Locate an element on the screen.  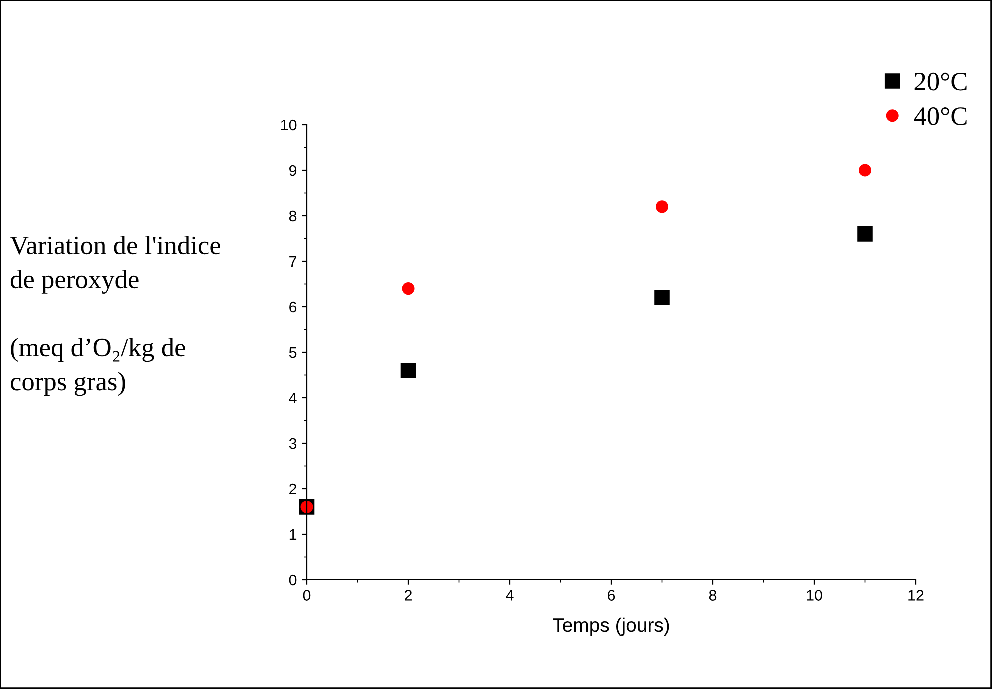
x-axis-title: Temps (jours) is located at coordinates (611, 627).